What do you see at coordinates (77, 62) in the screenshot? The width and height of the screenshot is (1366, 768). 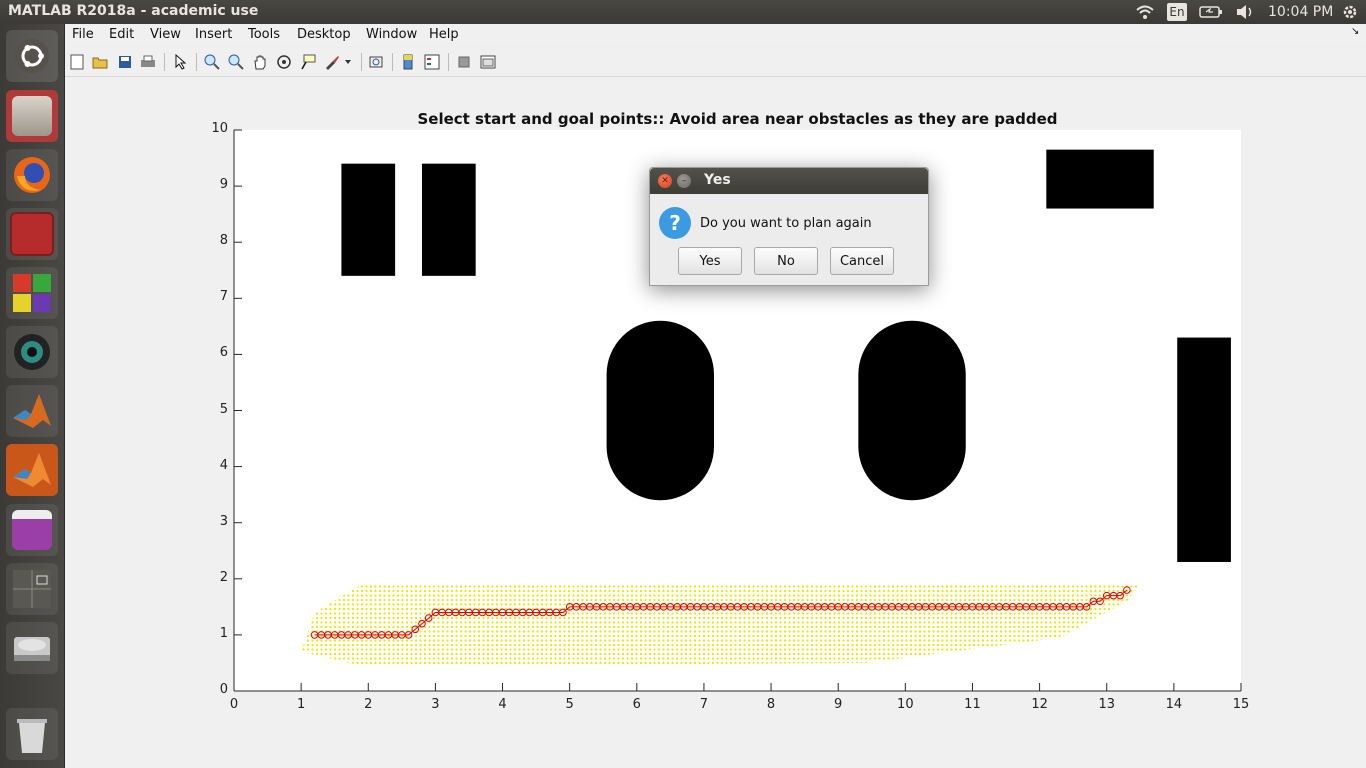 I see `new-figure-icon` at bounding box center [77, 62].